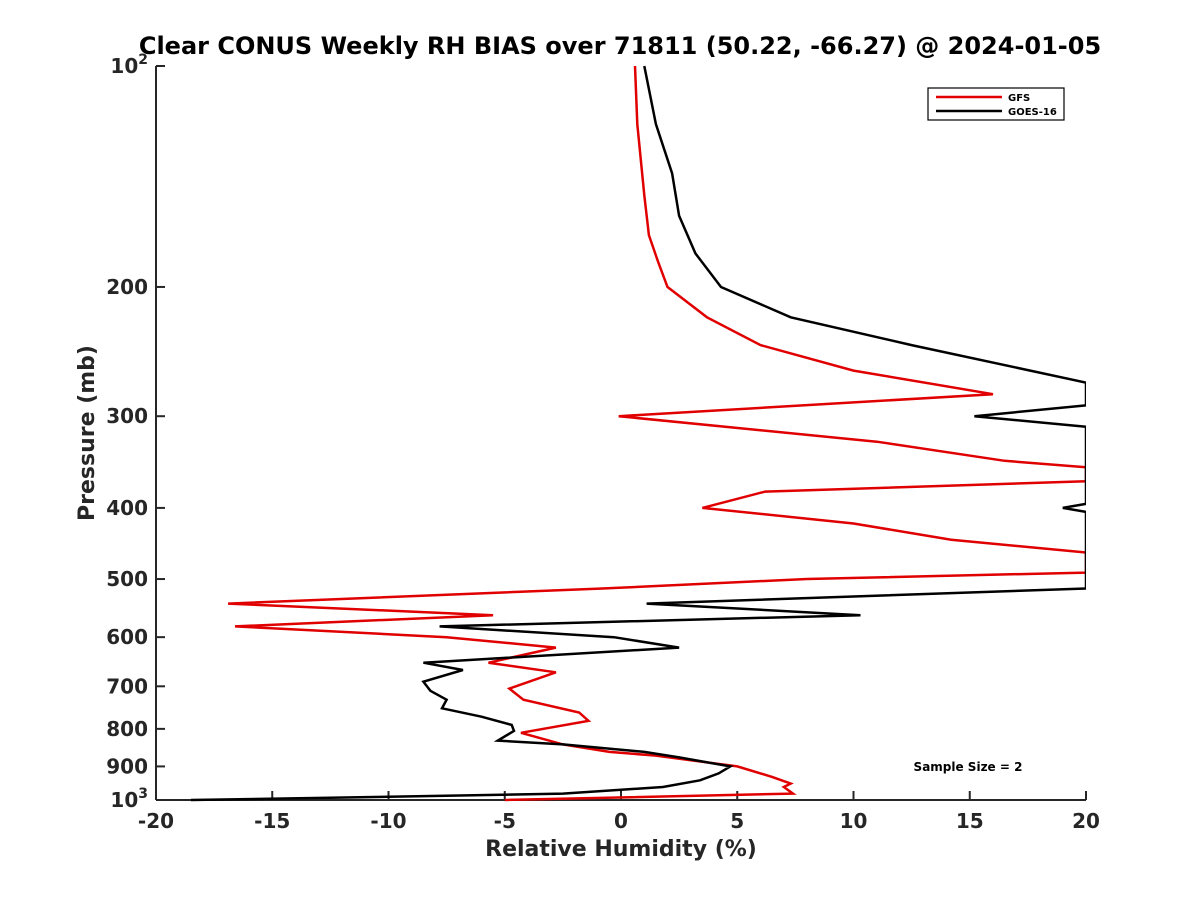  What do you see at coordinates (87, 433) in the screenshot?
I see `y-axis-label: Pressure (mb)` at bounding box center [87, 433].